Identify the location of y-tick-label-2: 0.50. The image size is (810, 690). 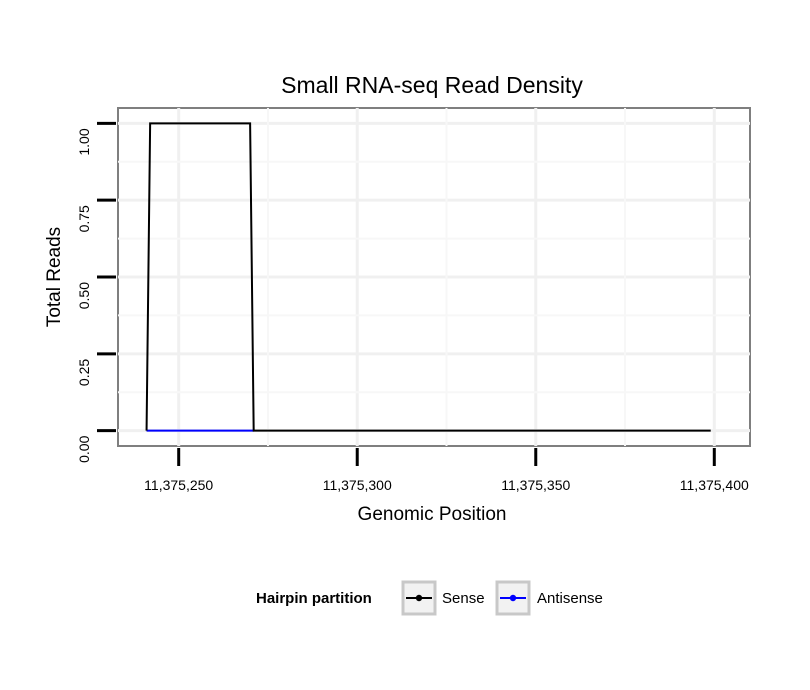
(84, 295).